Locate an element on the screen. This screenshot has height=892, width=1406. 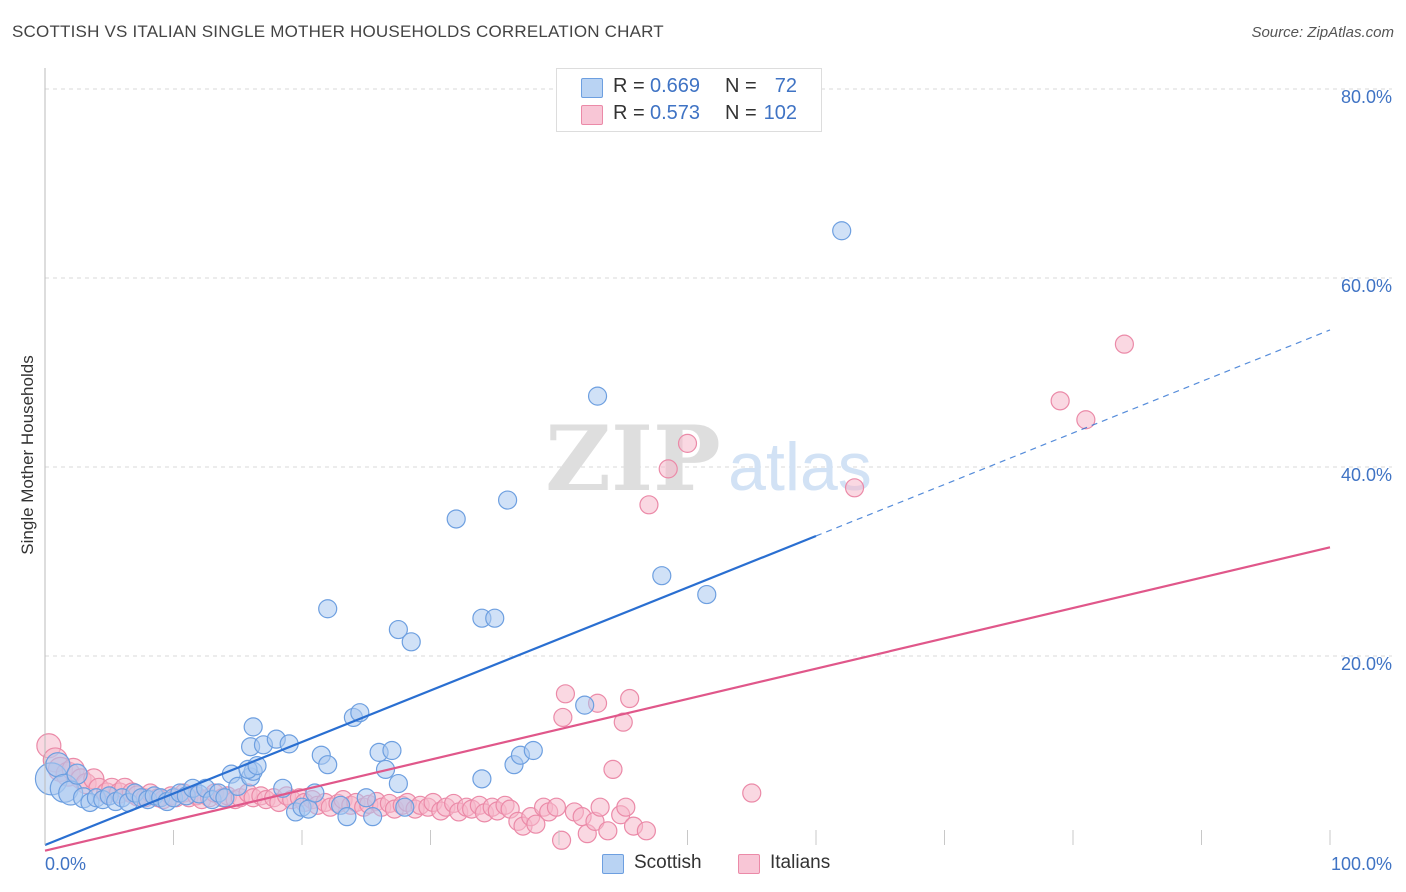
legend-swatch-italians is located at coordinates (592, 115).